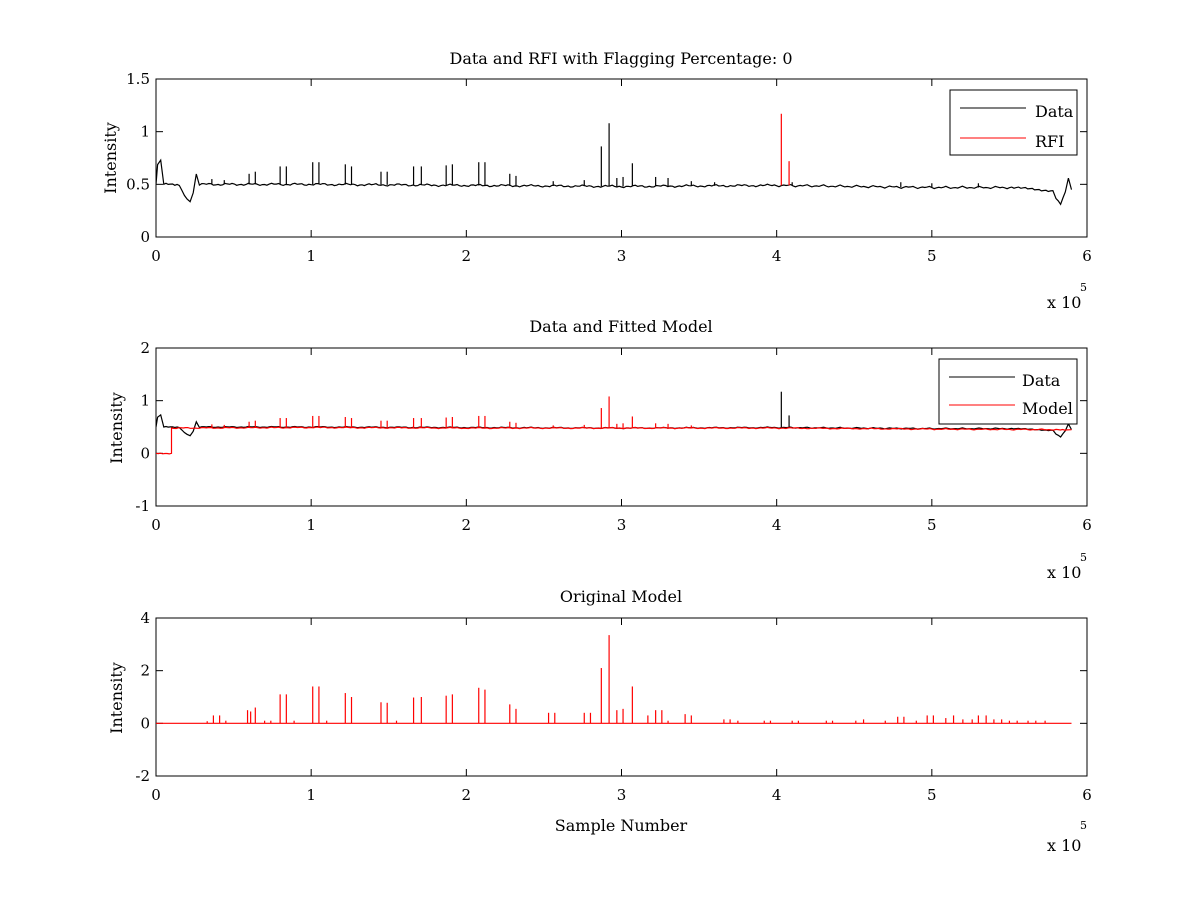  I want to click on panel-3-ylabel: Intensity, so click(116, 698).